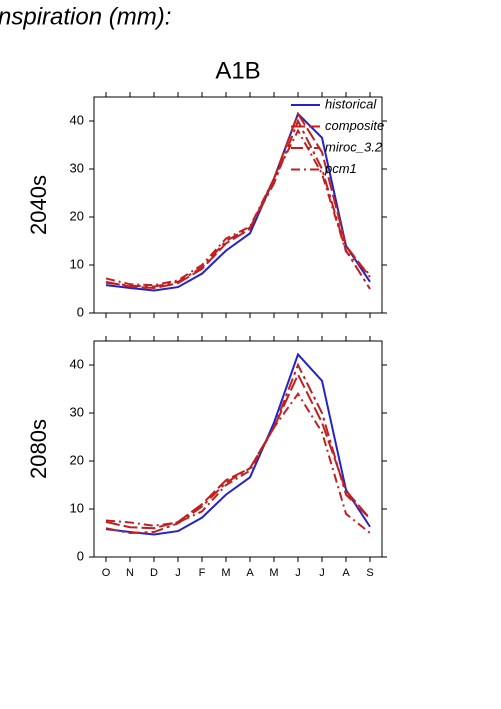 Image resolution: width=501 pixels, height=709 pixels. I want to click on chart-title: A1B, so click(237, 70).